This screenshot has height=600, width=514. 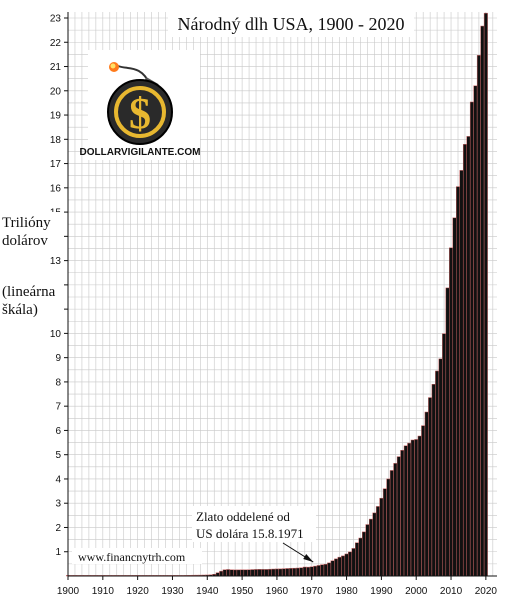 What do you see at coordinates (301, 572) in the screenshot?
I see `bar-1967` at bounding box center [301, 572].